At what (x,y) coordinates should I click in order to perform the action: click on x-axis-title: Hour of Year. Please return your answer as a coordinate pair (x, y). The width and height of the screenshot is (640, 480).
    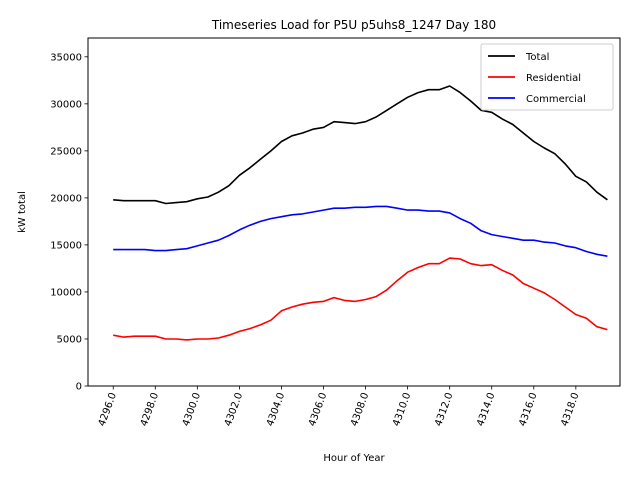
    Looking at the image, I should click on (354, 458).